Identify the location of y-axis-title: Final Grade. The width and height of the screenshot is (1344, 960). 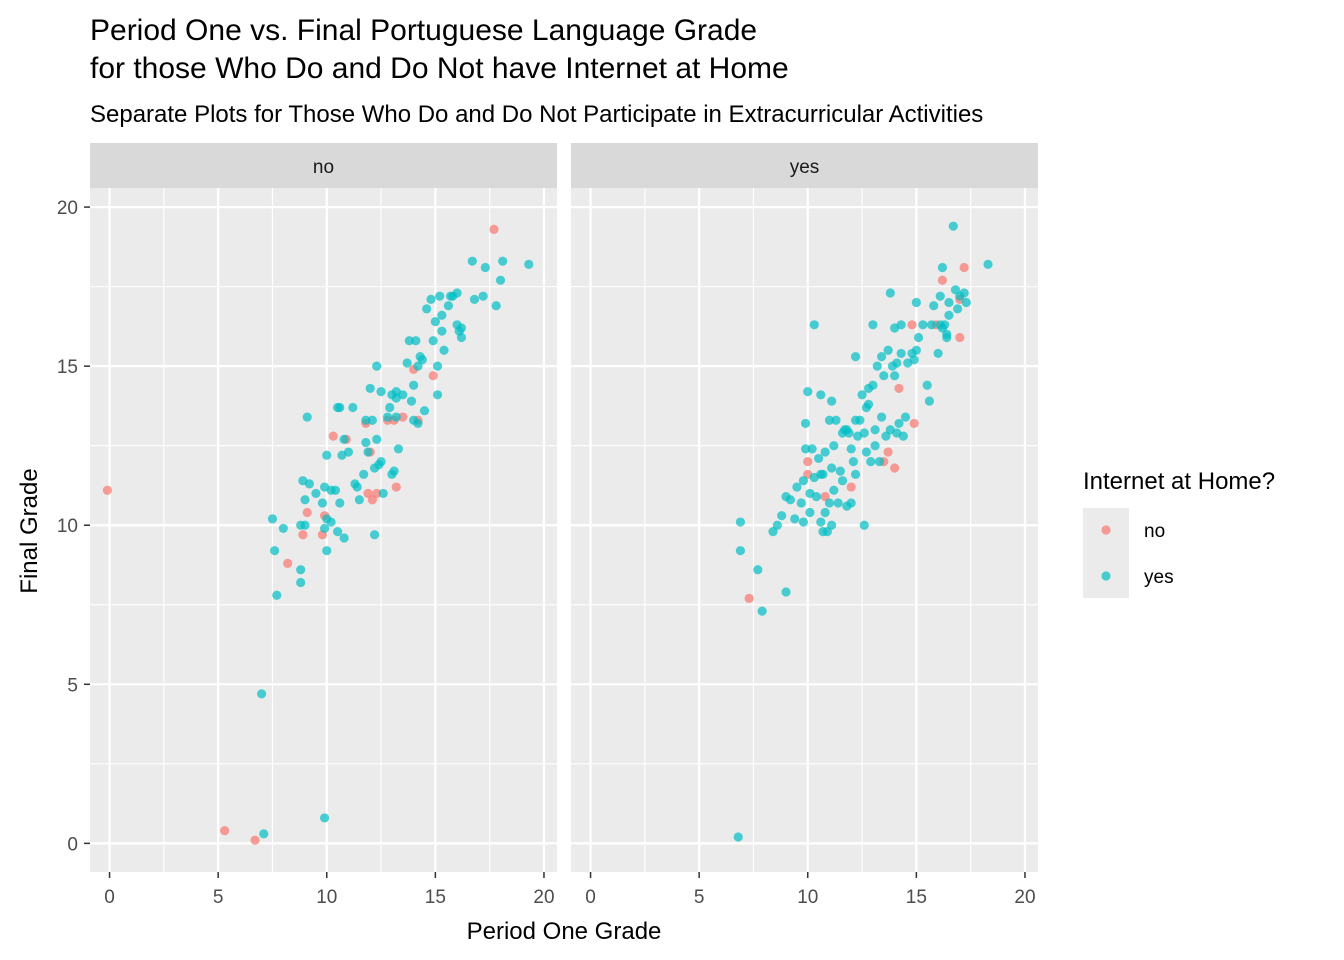
(29, 530).